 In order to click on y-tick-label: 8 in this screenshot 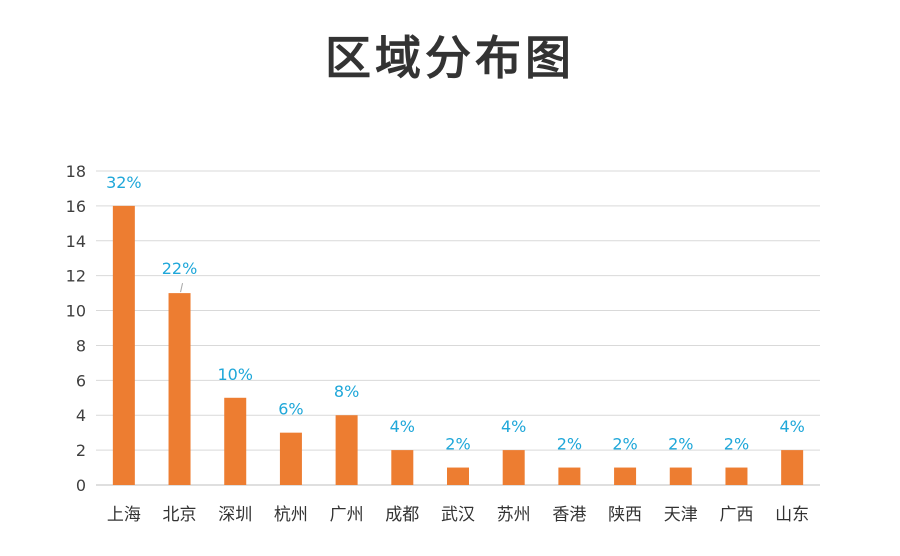, I will do `click(81, 345)`.